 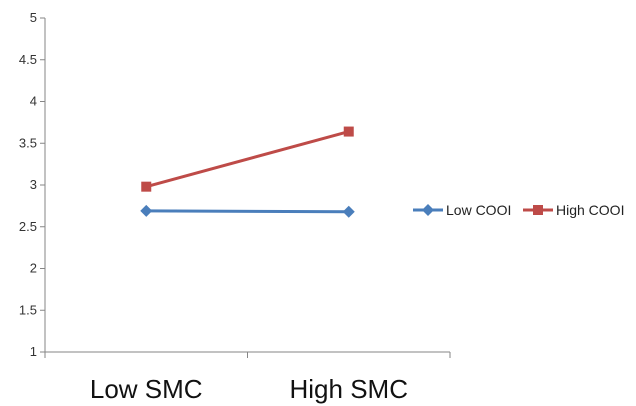 I want to click on y-tick-label: 3, so click(x=33, y=184).